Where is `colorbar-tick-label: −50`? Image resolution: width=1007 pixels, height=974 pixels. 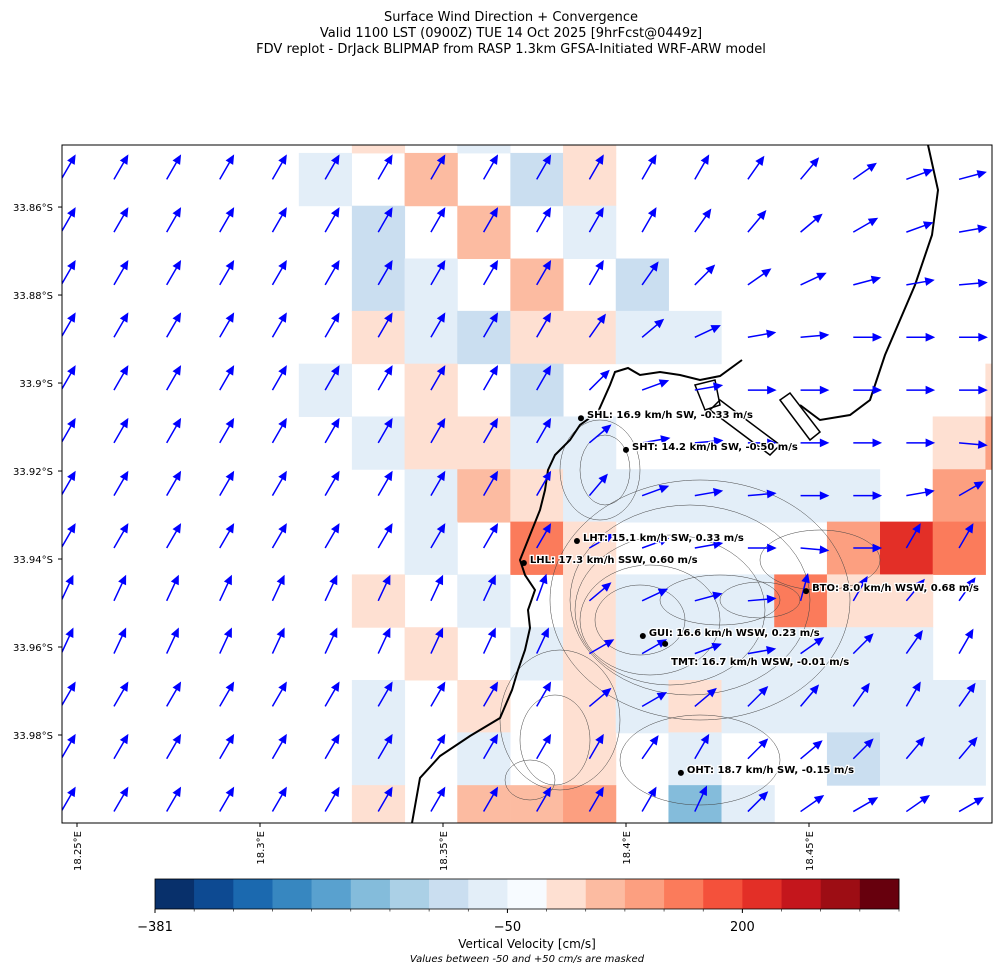 colorbar-tick-label: −50 is located at coordinates (507, 927).